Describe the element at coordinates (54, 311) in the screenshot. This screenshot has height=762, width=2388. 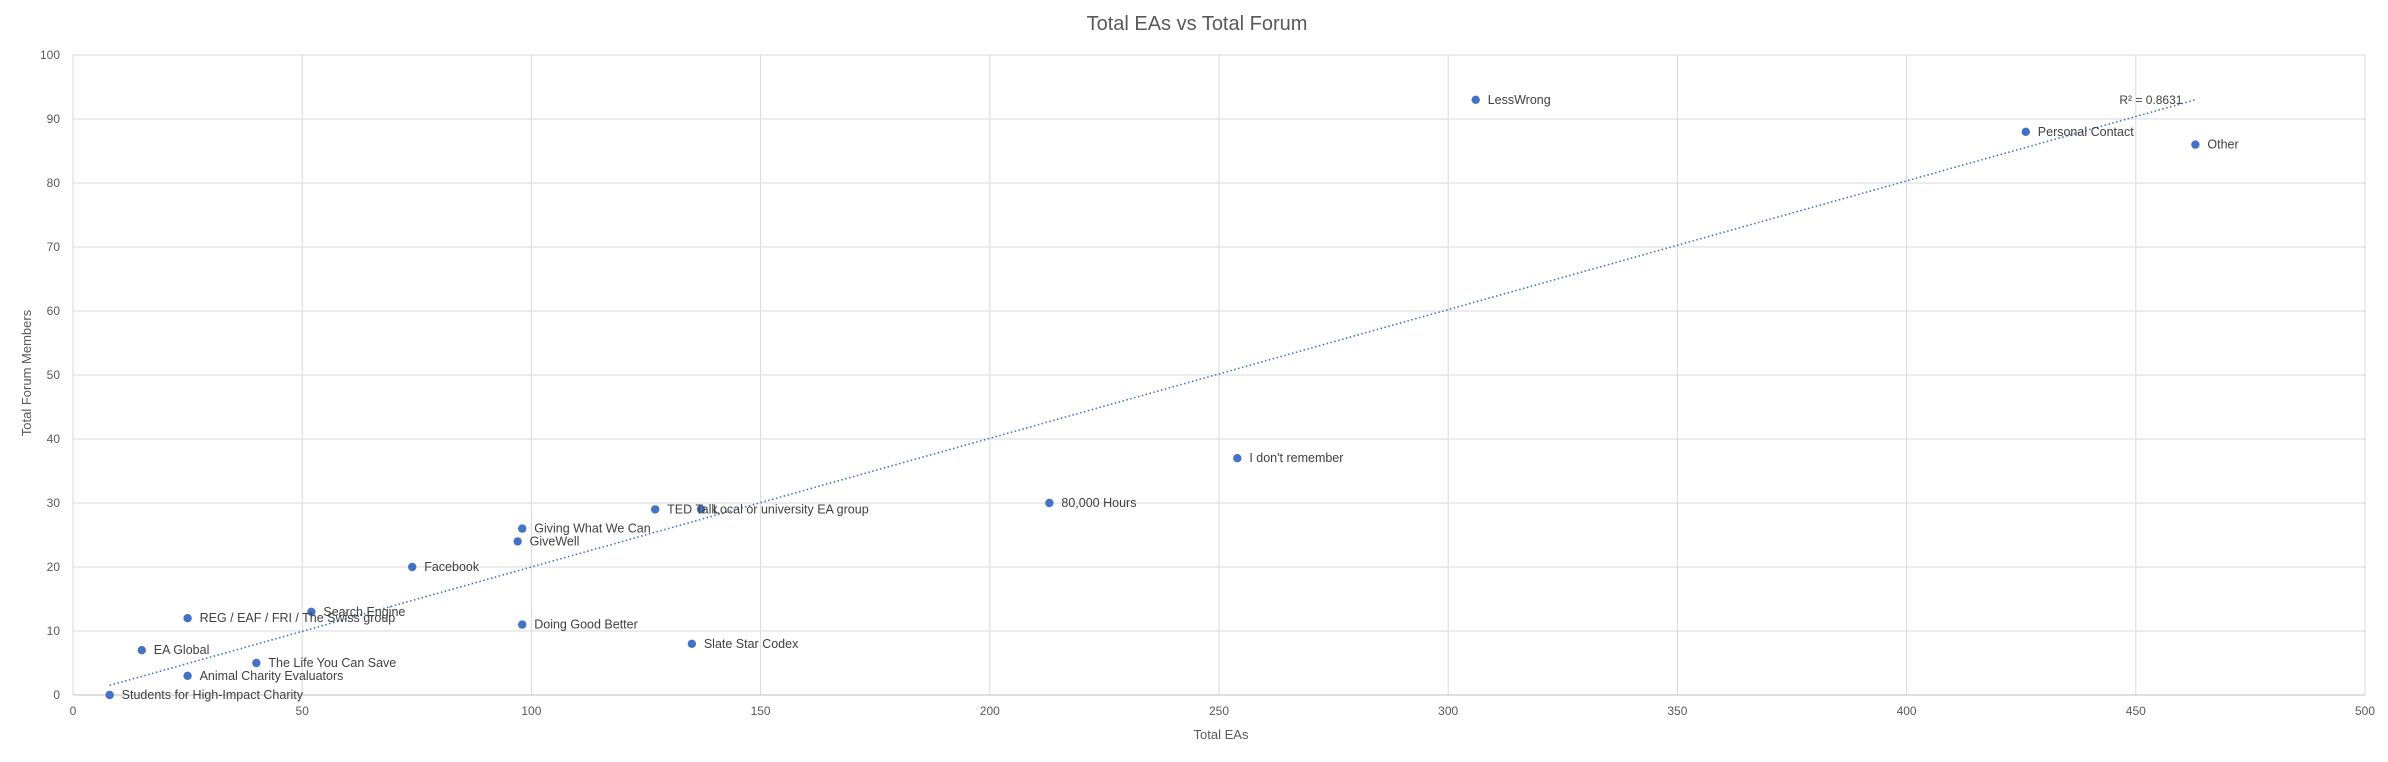
I see `y-tick-label: 60` at that location.